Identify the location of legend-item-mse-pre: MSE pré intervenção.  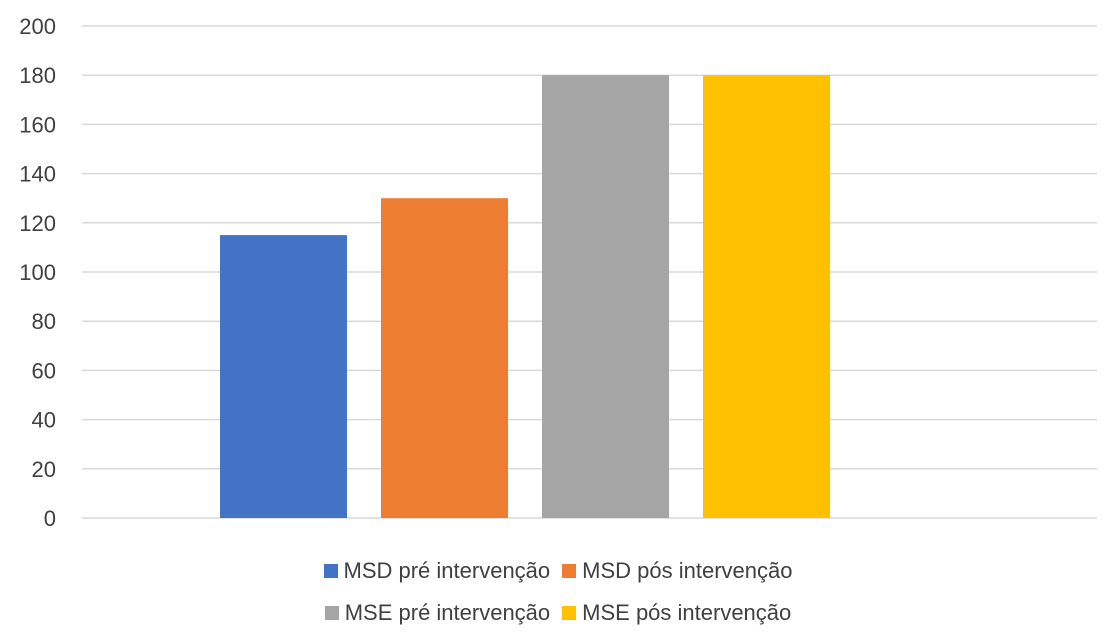
(437, 613).